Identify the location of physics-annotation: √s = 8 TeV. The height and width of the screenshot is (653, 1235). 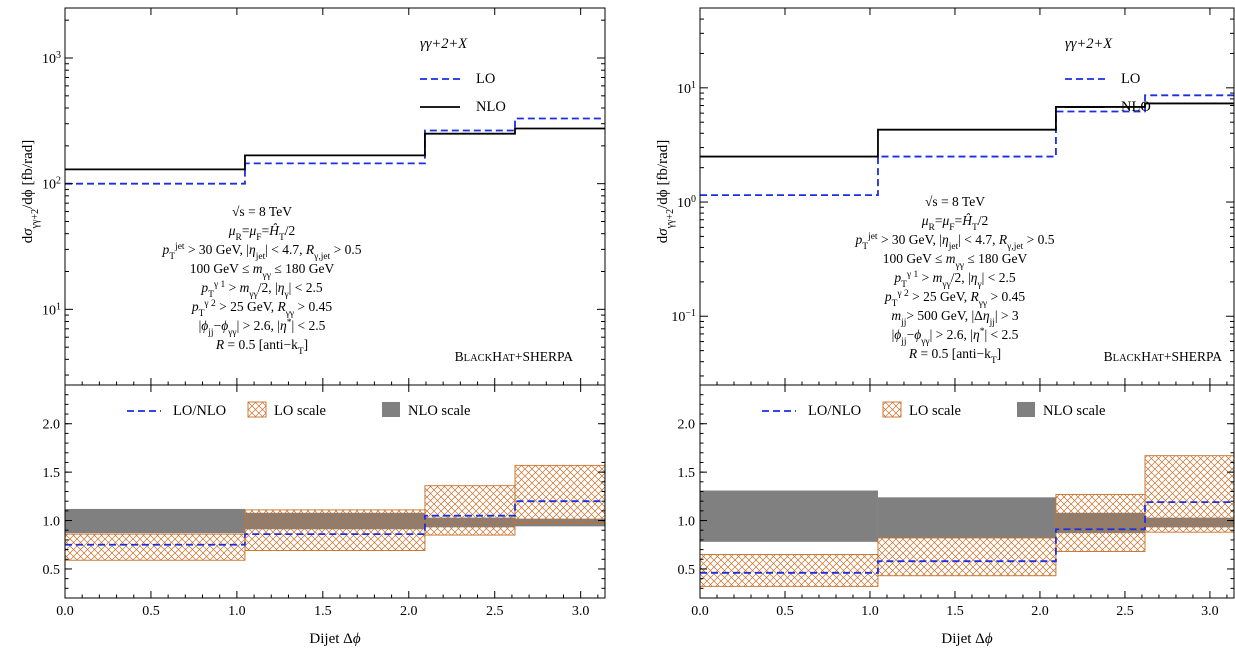
(262, 211).